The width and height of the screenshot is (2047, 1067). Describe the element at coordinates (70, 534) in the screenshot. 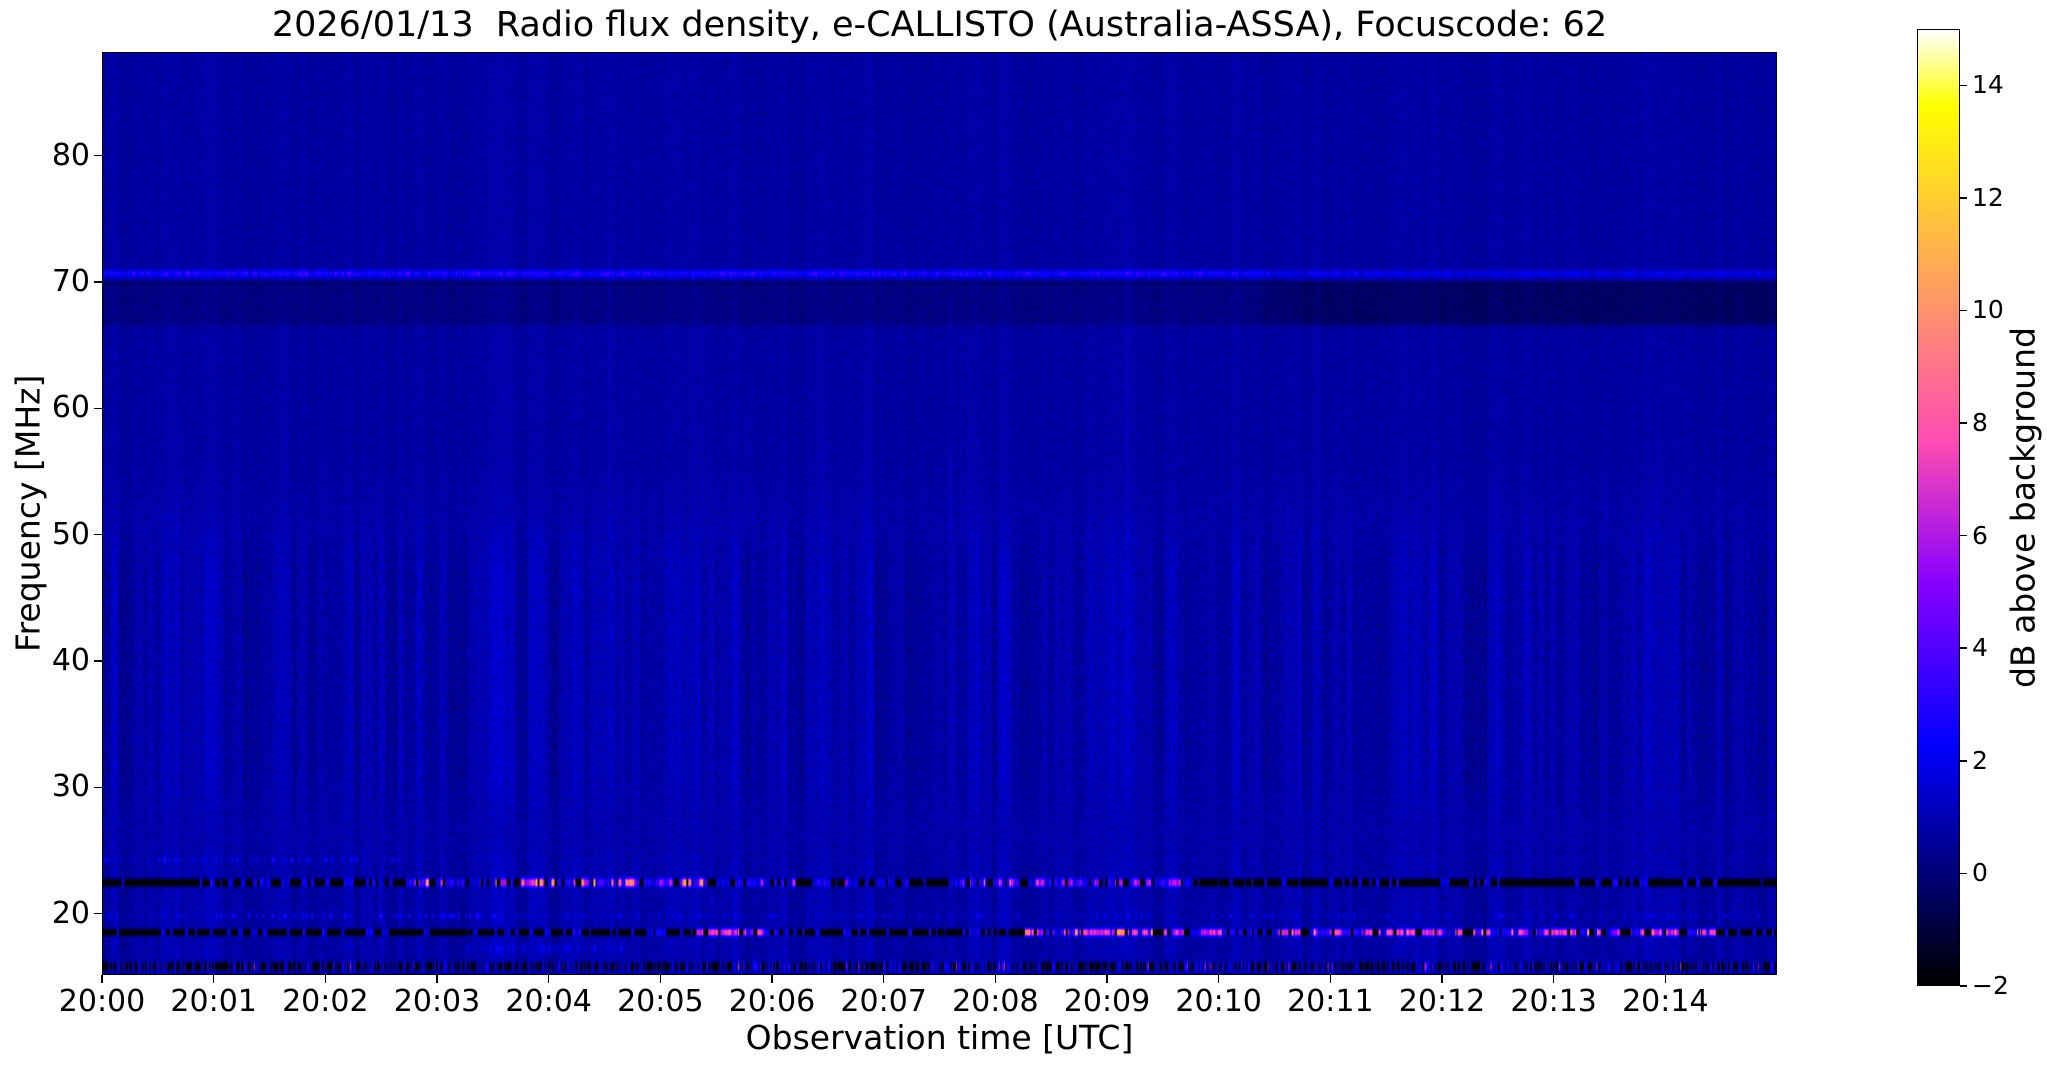

I see `y-tick-label: 50` at that location.